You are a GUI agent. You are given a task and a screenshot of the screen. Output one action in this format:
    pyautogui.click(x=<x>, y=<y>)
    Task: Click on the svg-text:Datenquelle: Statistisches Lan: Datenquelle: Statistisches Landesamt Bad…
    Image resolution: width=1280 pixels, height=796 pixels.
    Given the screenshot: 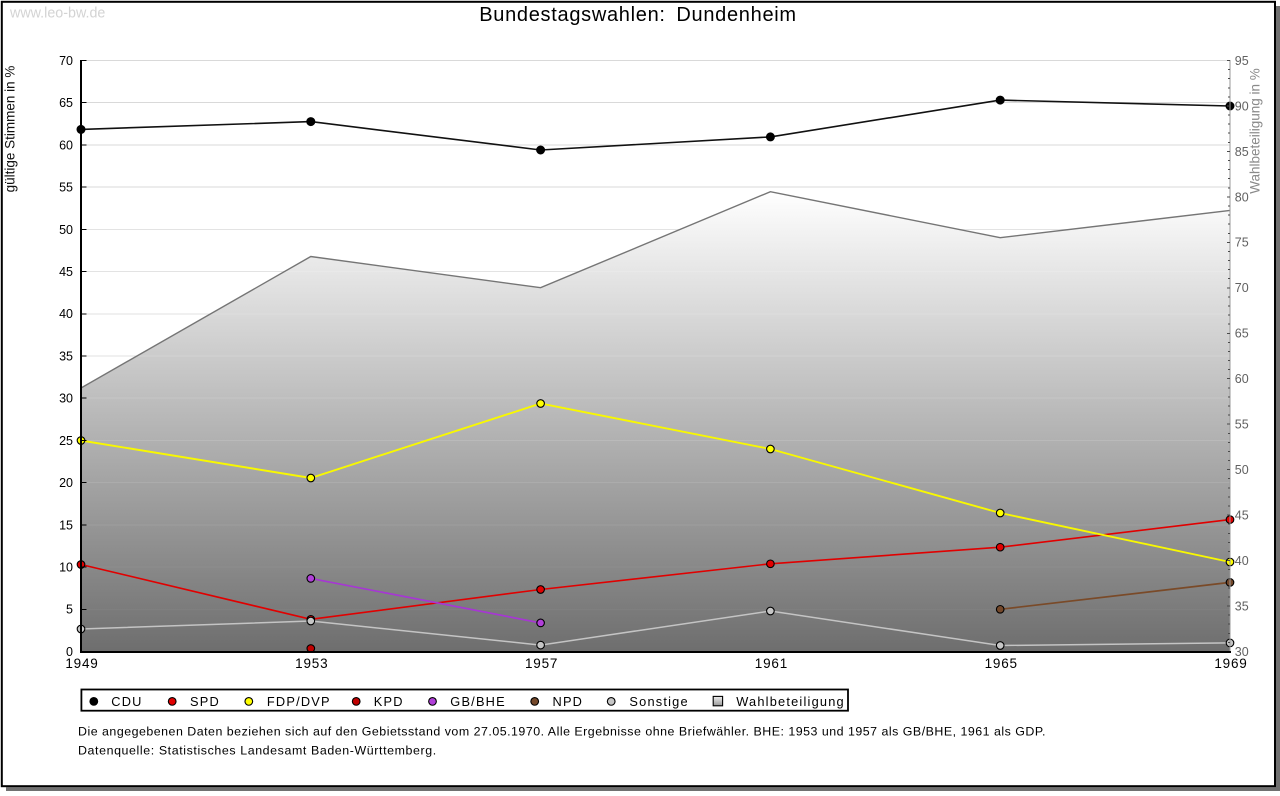 What is the action you would take?
    pyautogui.click(x=257, y=750)
    